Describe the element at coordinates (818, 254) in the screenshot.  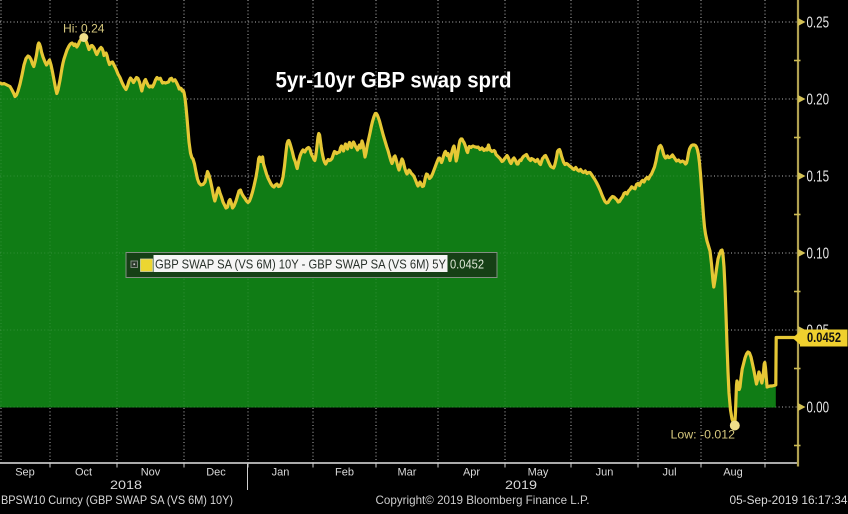
I see `svg-text: 0.10` at that location.